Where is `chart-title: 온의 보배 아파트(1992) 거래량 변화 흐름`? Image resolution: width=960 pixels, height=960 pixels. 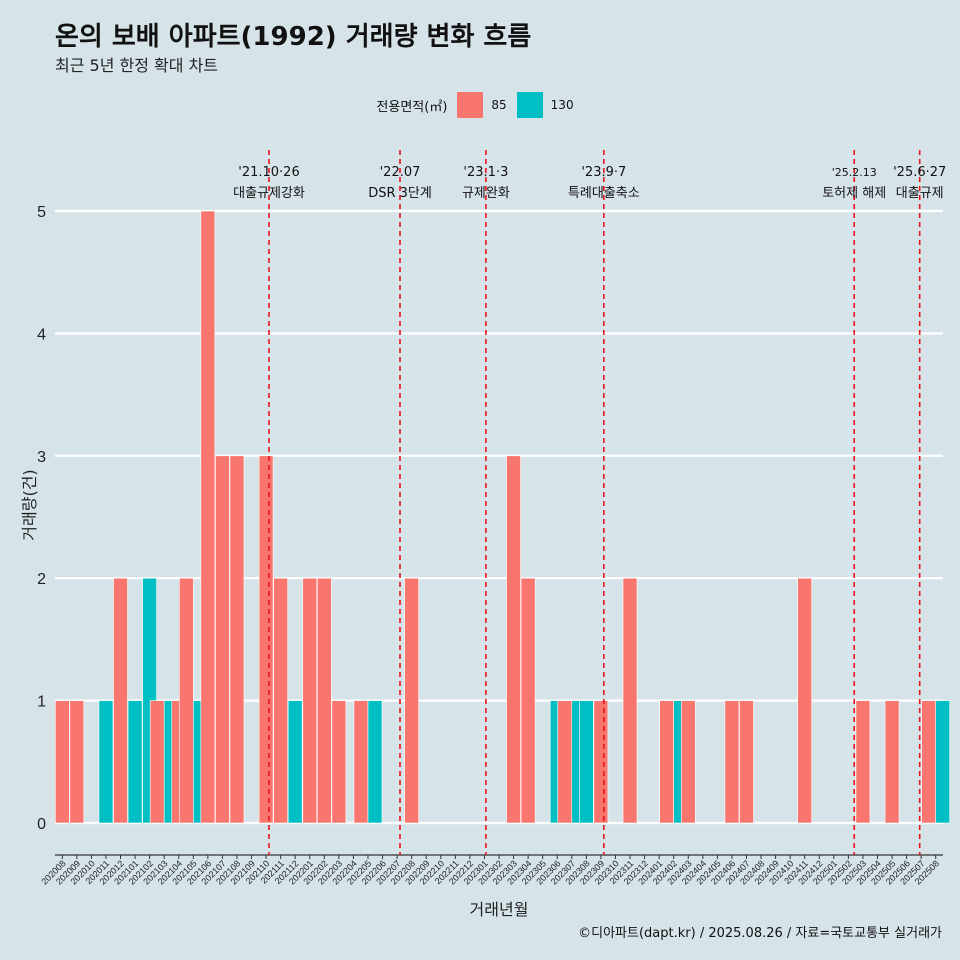 chart-title: 온의 보배 아파트(1992) 거래량 변화 흐름 is located at coordinates (293, 37).